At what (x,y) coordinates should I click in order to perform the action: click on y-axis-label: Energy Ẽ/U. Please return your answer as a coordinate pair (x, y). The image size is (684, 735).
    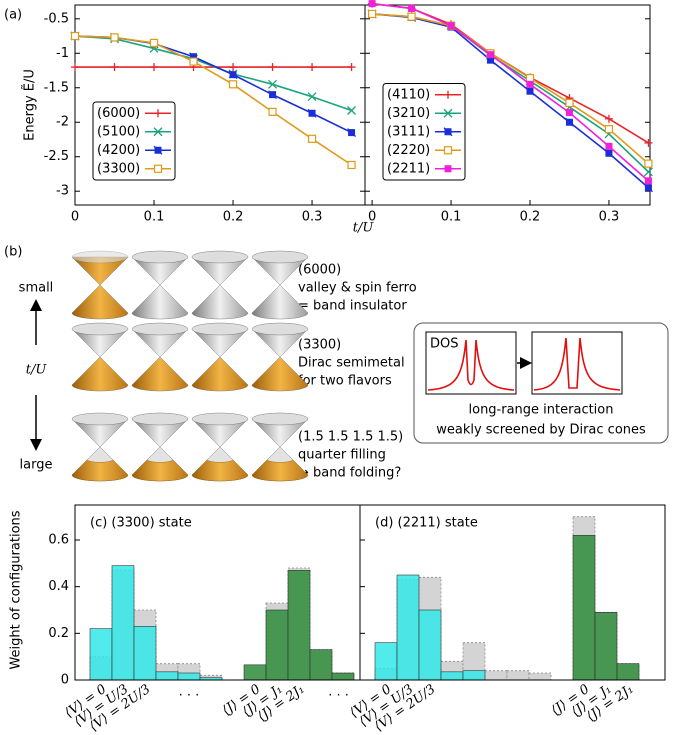
    Looking at the image, I should click on (30, 105).